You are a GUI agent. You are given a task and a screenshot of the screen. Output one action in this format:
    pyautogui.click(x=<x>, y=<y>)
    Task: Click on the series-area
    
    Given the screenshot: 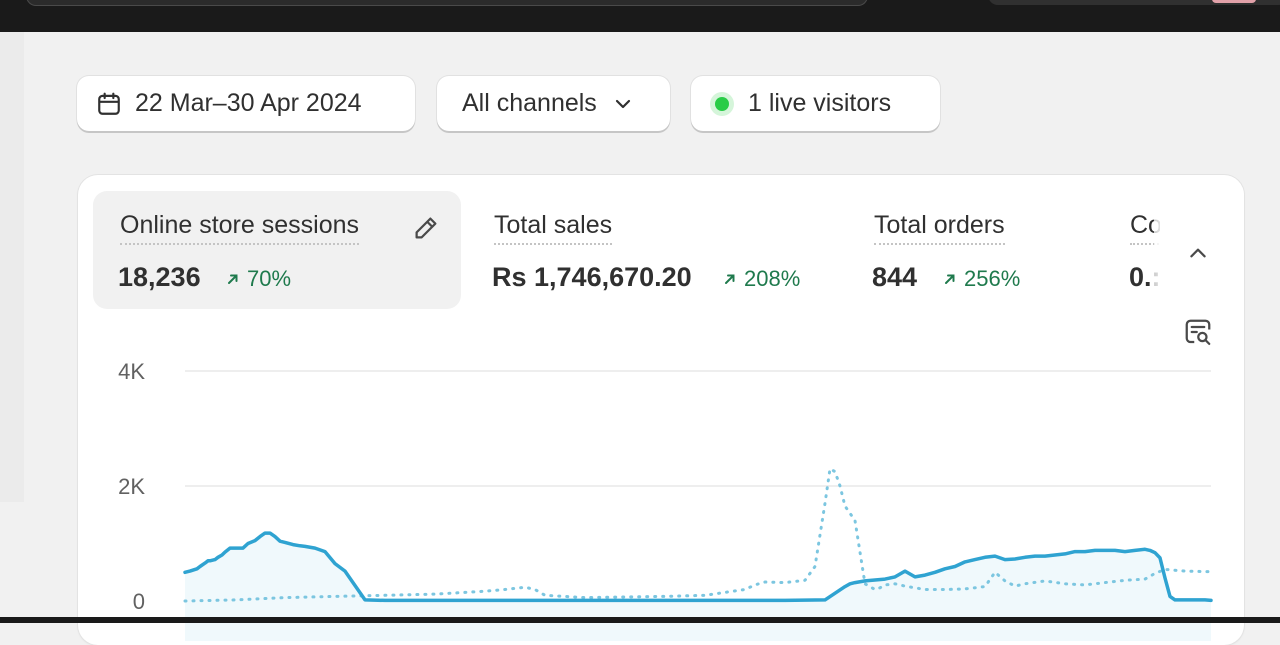 What is the action you would take?
    pyautogui.click(x=698, y=587)
    